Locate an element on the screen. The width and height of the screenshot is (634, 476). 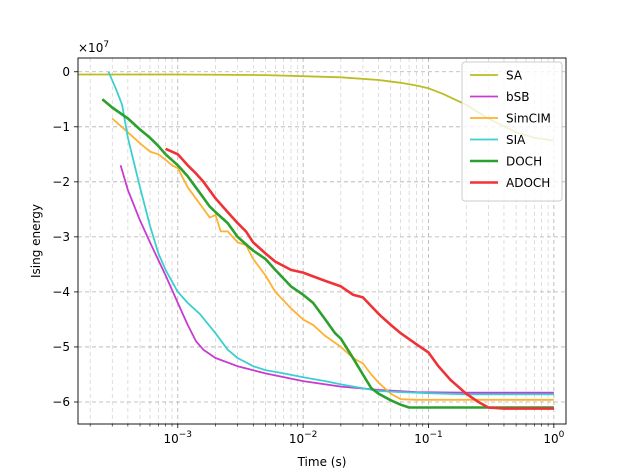
legend-label-sia: SIA is located at coordinates (516, 140).